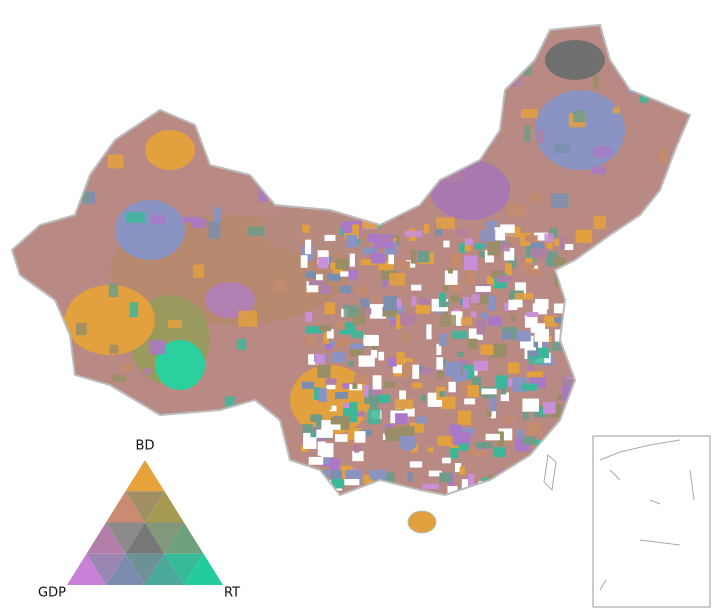  What do you see at coordinates (422, 522) in the screenshot?
I see `hainan-island` at bounding box center [422, 522].